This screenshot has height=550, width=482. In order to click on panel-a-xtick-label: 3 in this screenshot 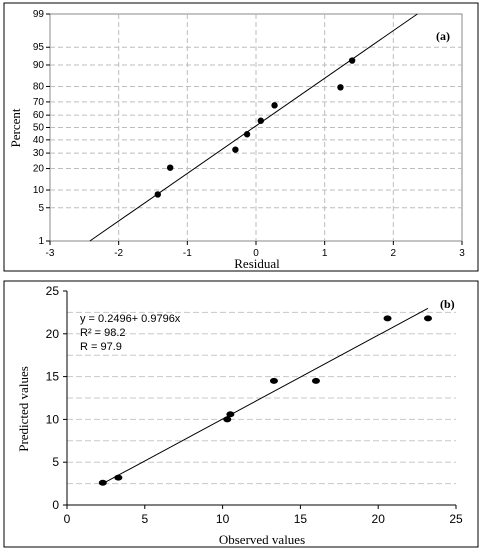, I will do `click(462, 253)`.